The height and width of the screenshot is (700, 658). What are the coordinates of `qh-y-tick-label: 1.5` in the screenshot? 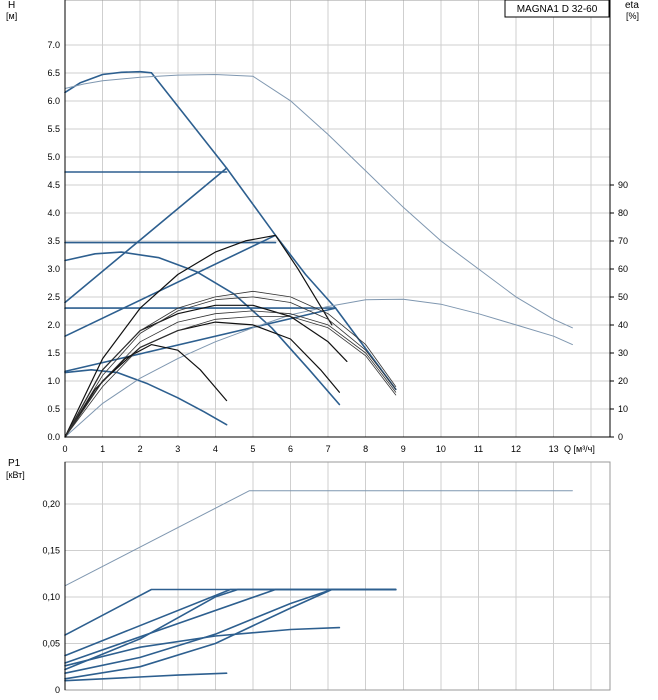 It's located at (53, 353).